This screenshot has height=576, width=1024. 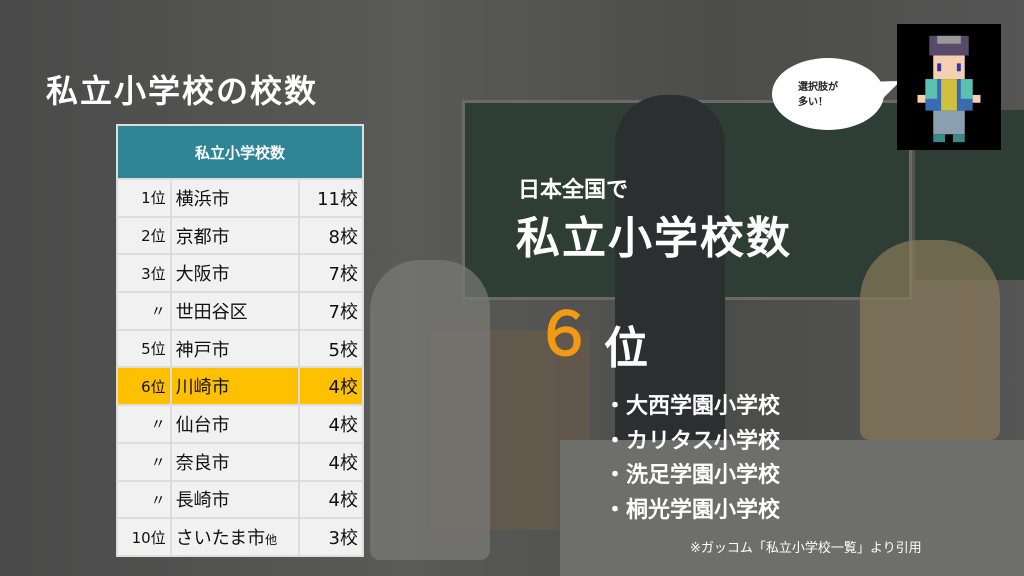 I want to click on city-name: 世田谷区, so click(x=211, y=312).